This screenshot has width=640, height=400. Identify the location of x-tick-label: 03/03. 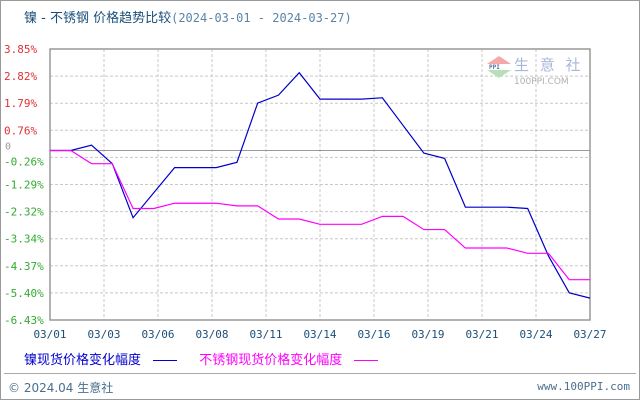
(103, 334).